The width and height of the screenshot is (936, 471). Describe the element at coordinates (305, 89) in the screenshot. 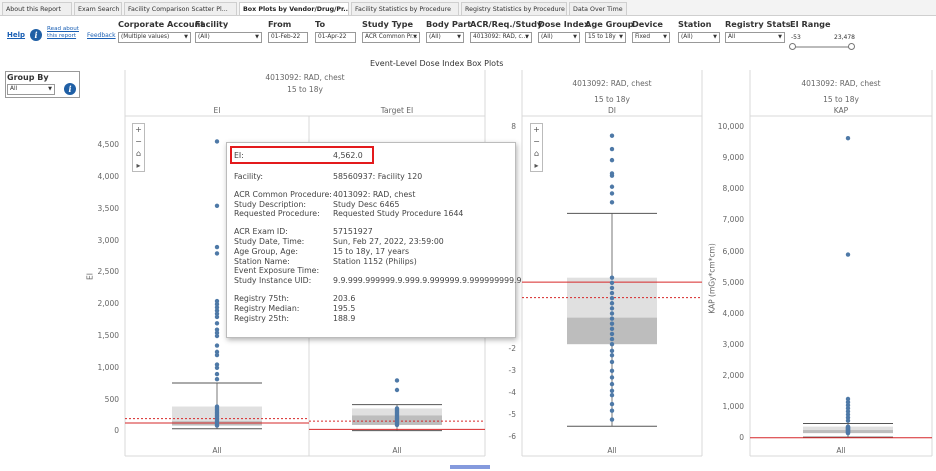

I see `ei-group-subheader: 15 to 18y` at that location.